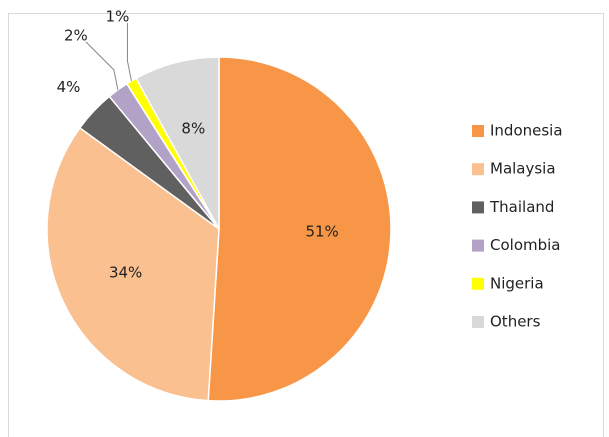  Describe the element at coordinates (525, 245) in the screenshot. I see `legend-label: Colombia` at that location.